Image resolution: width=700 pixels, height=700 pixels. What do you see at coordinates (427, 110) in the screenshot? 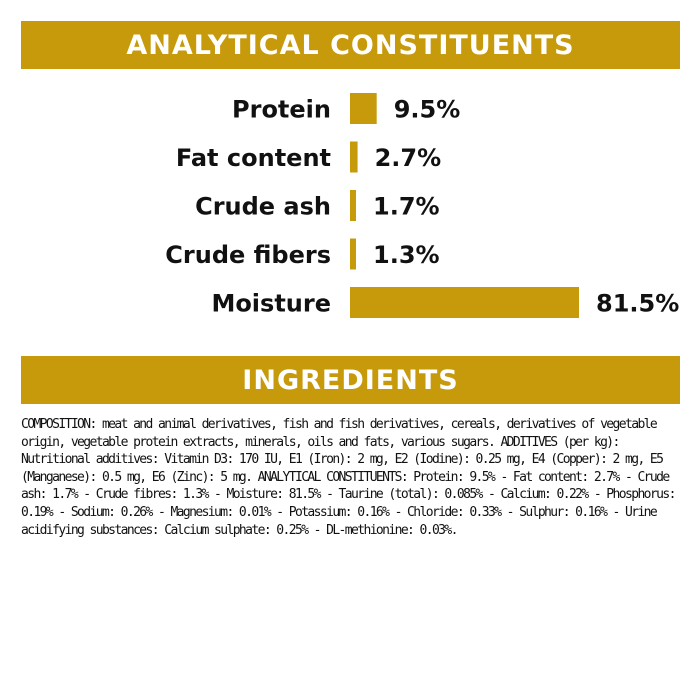
I see `value-protein: 9.5%` at bounding box center [427, 110].